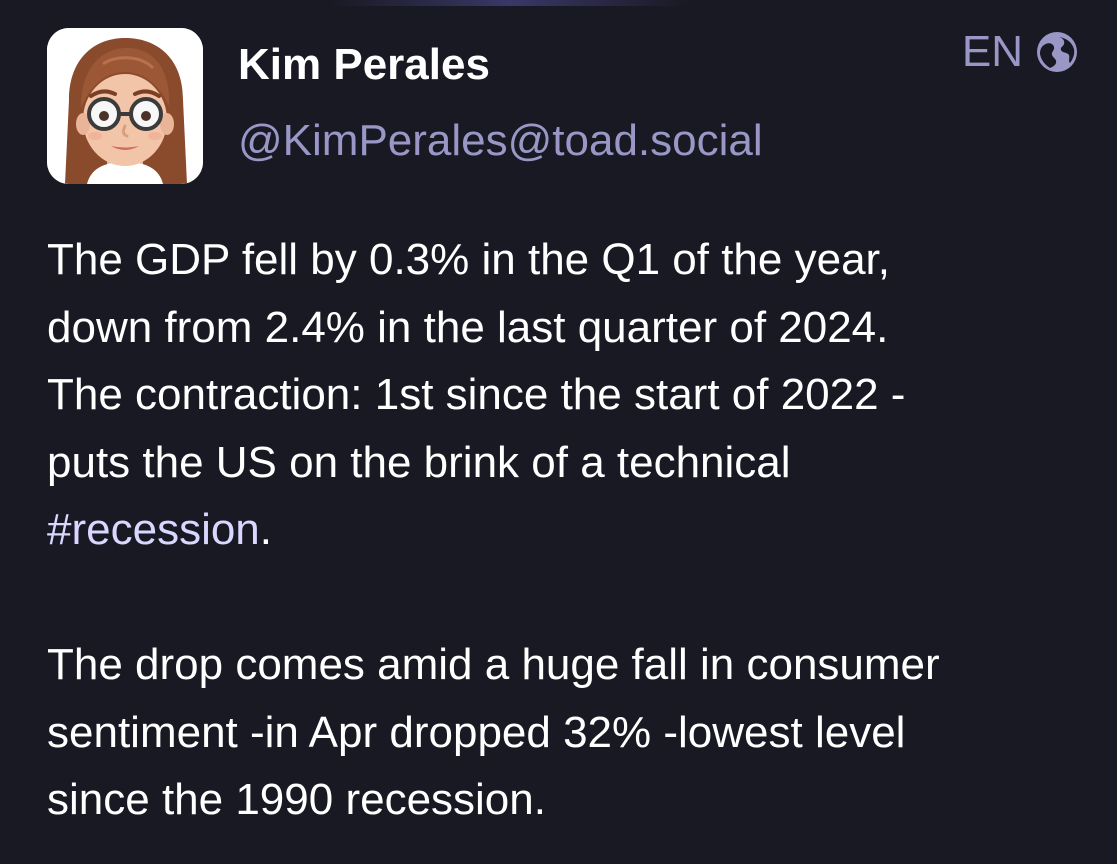  Describe the element at coordinates (153, 529) in the screenshot. I see `hashtag-link-recession: #recession` at that location.